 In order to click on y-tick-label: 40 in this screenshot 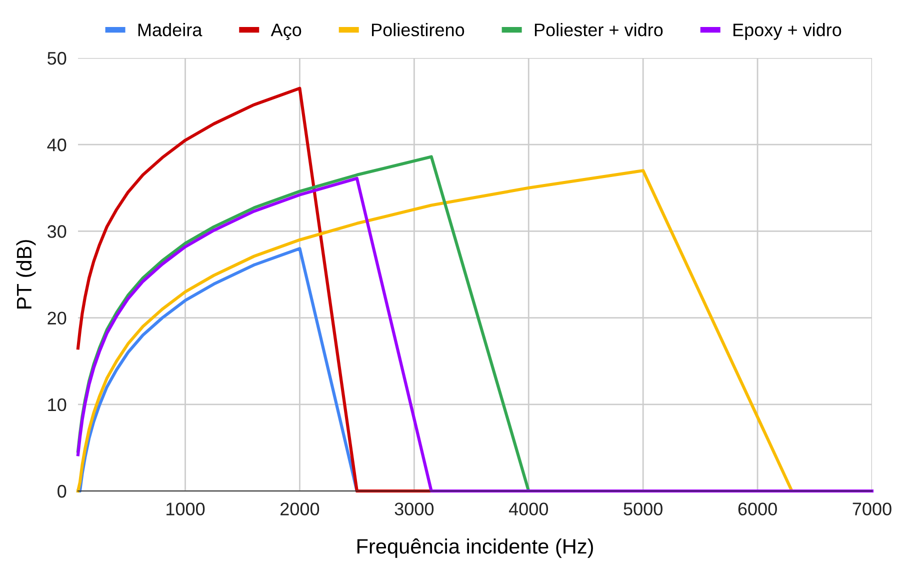, I will do `click(56, 145)`.